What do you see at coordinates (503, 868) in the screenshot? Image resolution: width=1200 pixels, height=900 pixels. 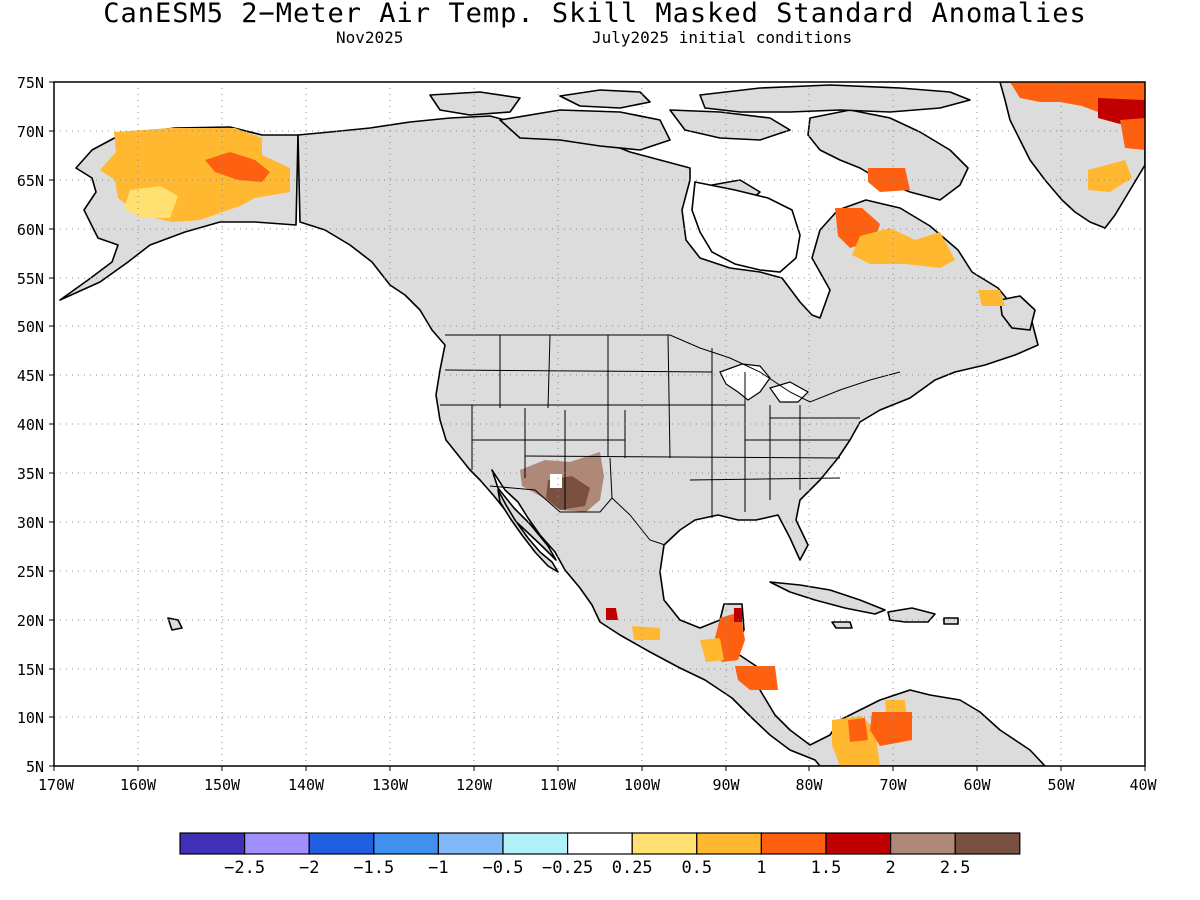 I see `colorbar-label: −0.5` at bounding box center [503, 868].